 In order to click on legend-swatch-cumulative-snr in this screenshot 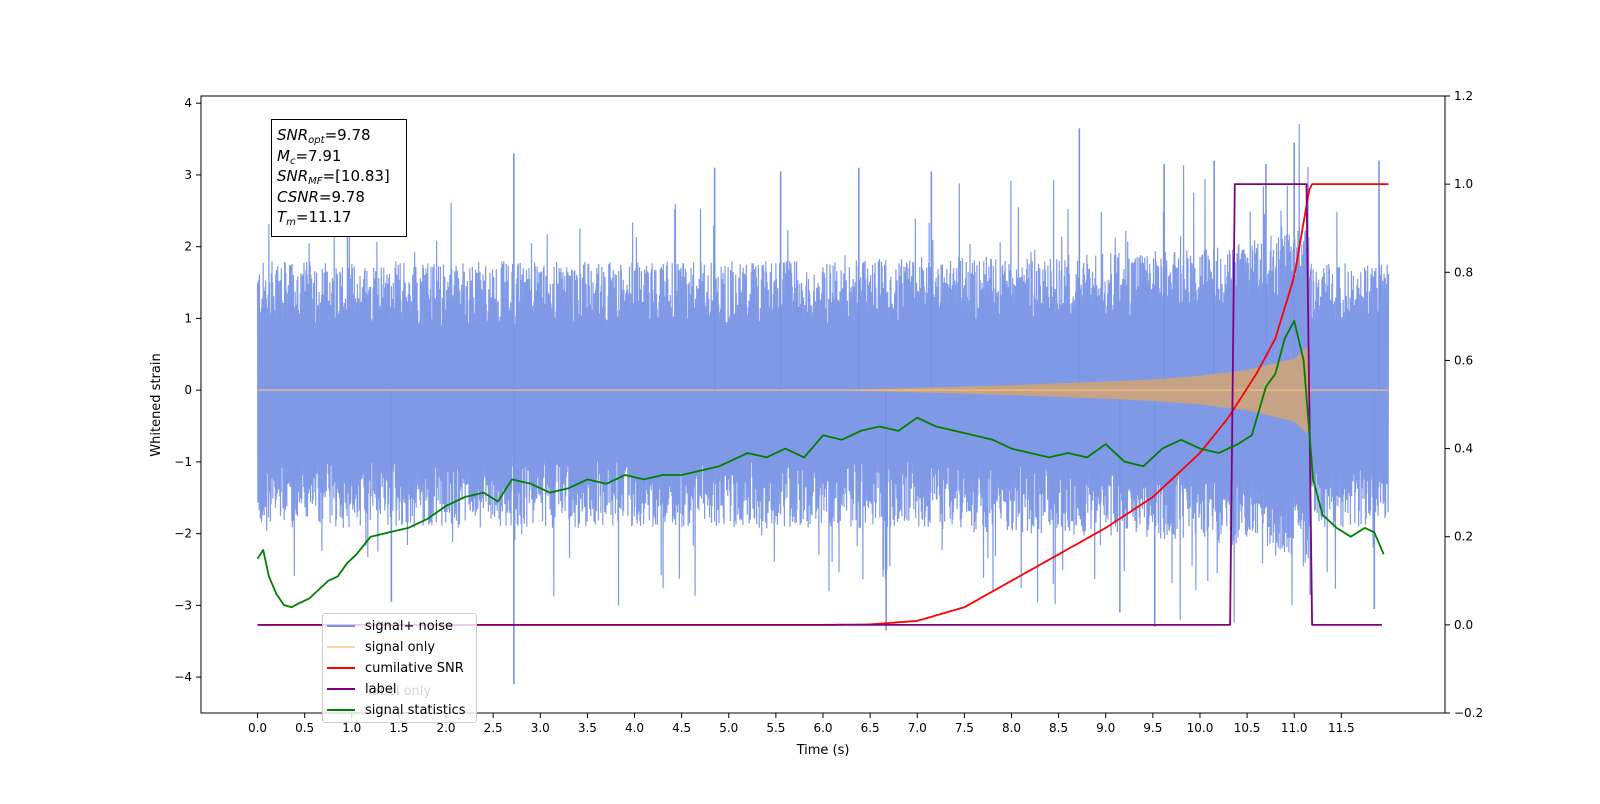, I will do `click(341, 668)`.